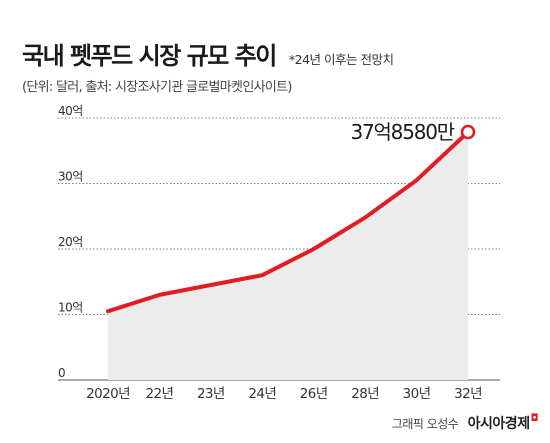  I want to click on y-tick-label: 0, so click(61, 373).